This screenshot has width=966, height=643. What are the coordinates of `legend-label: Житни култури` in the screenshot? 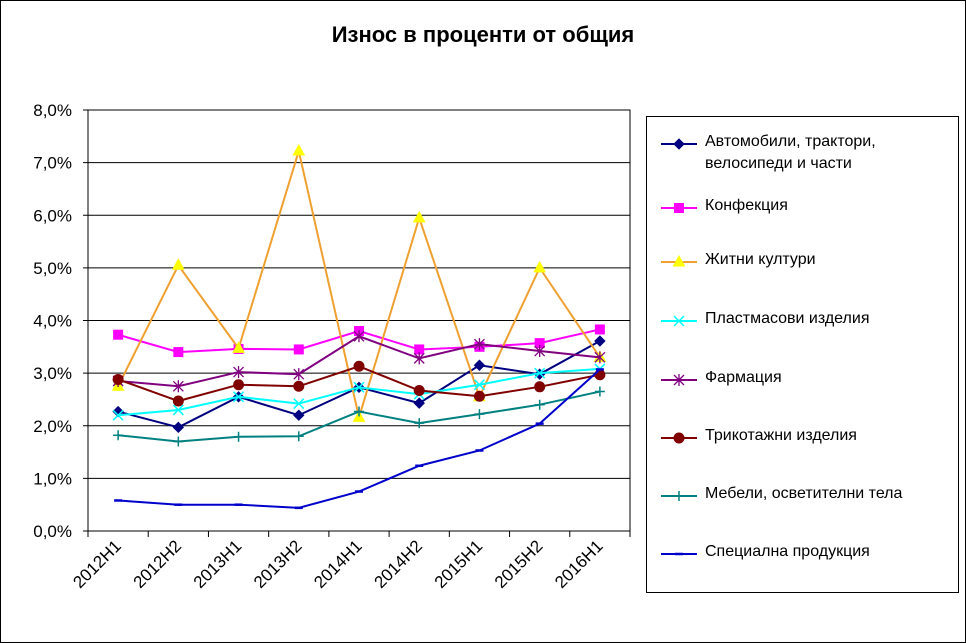 It's located at (760, 259).